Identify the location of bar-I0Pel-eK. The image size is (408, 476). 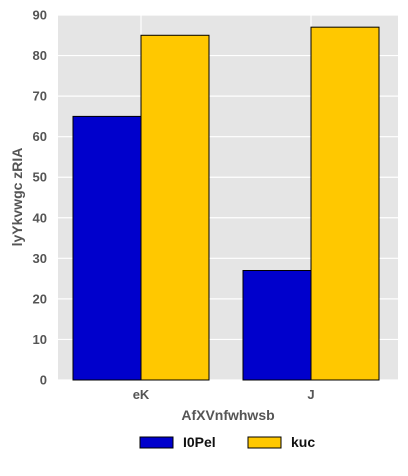
(107, 248).